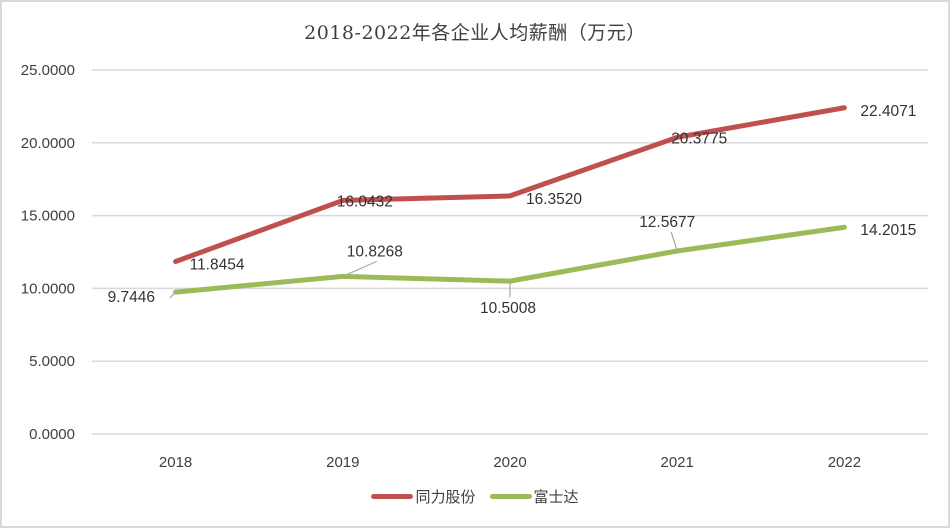  I want to click on y-tick-label: 25.0000, so click(48, 70).